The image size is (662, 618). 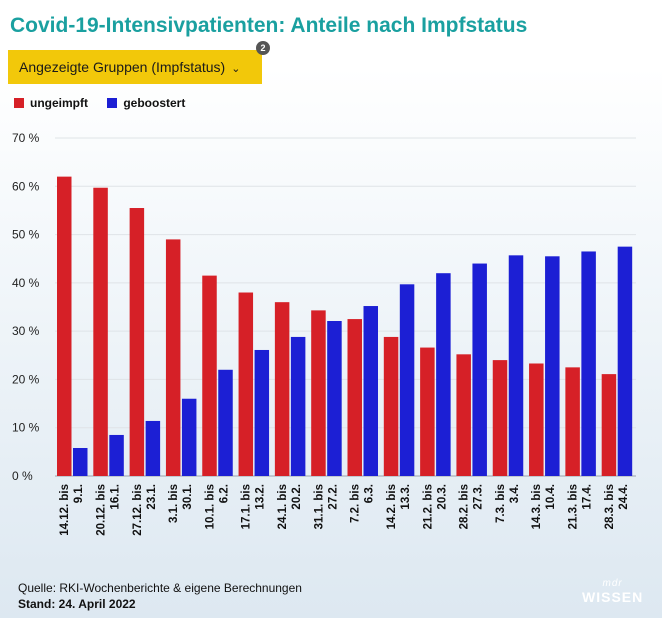 What do you see at coordinates (624, 497) in the screenshot?
I see `x-tick-label: 24.4.` at bounding box center [624, 497].